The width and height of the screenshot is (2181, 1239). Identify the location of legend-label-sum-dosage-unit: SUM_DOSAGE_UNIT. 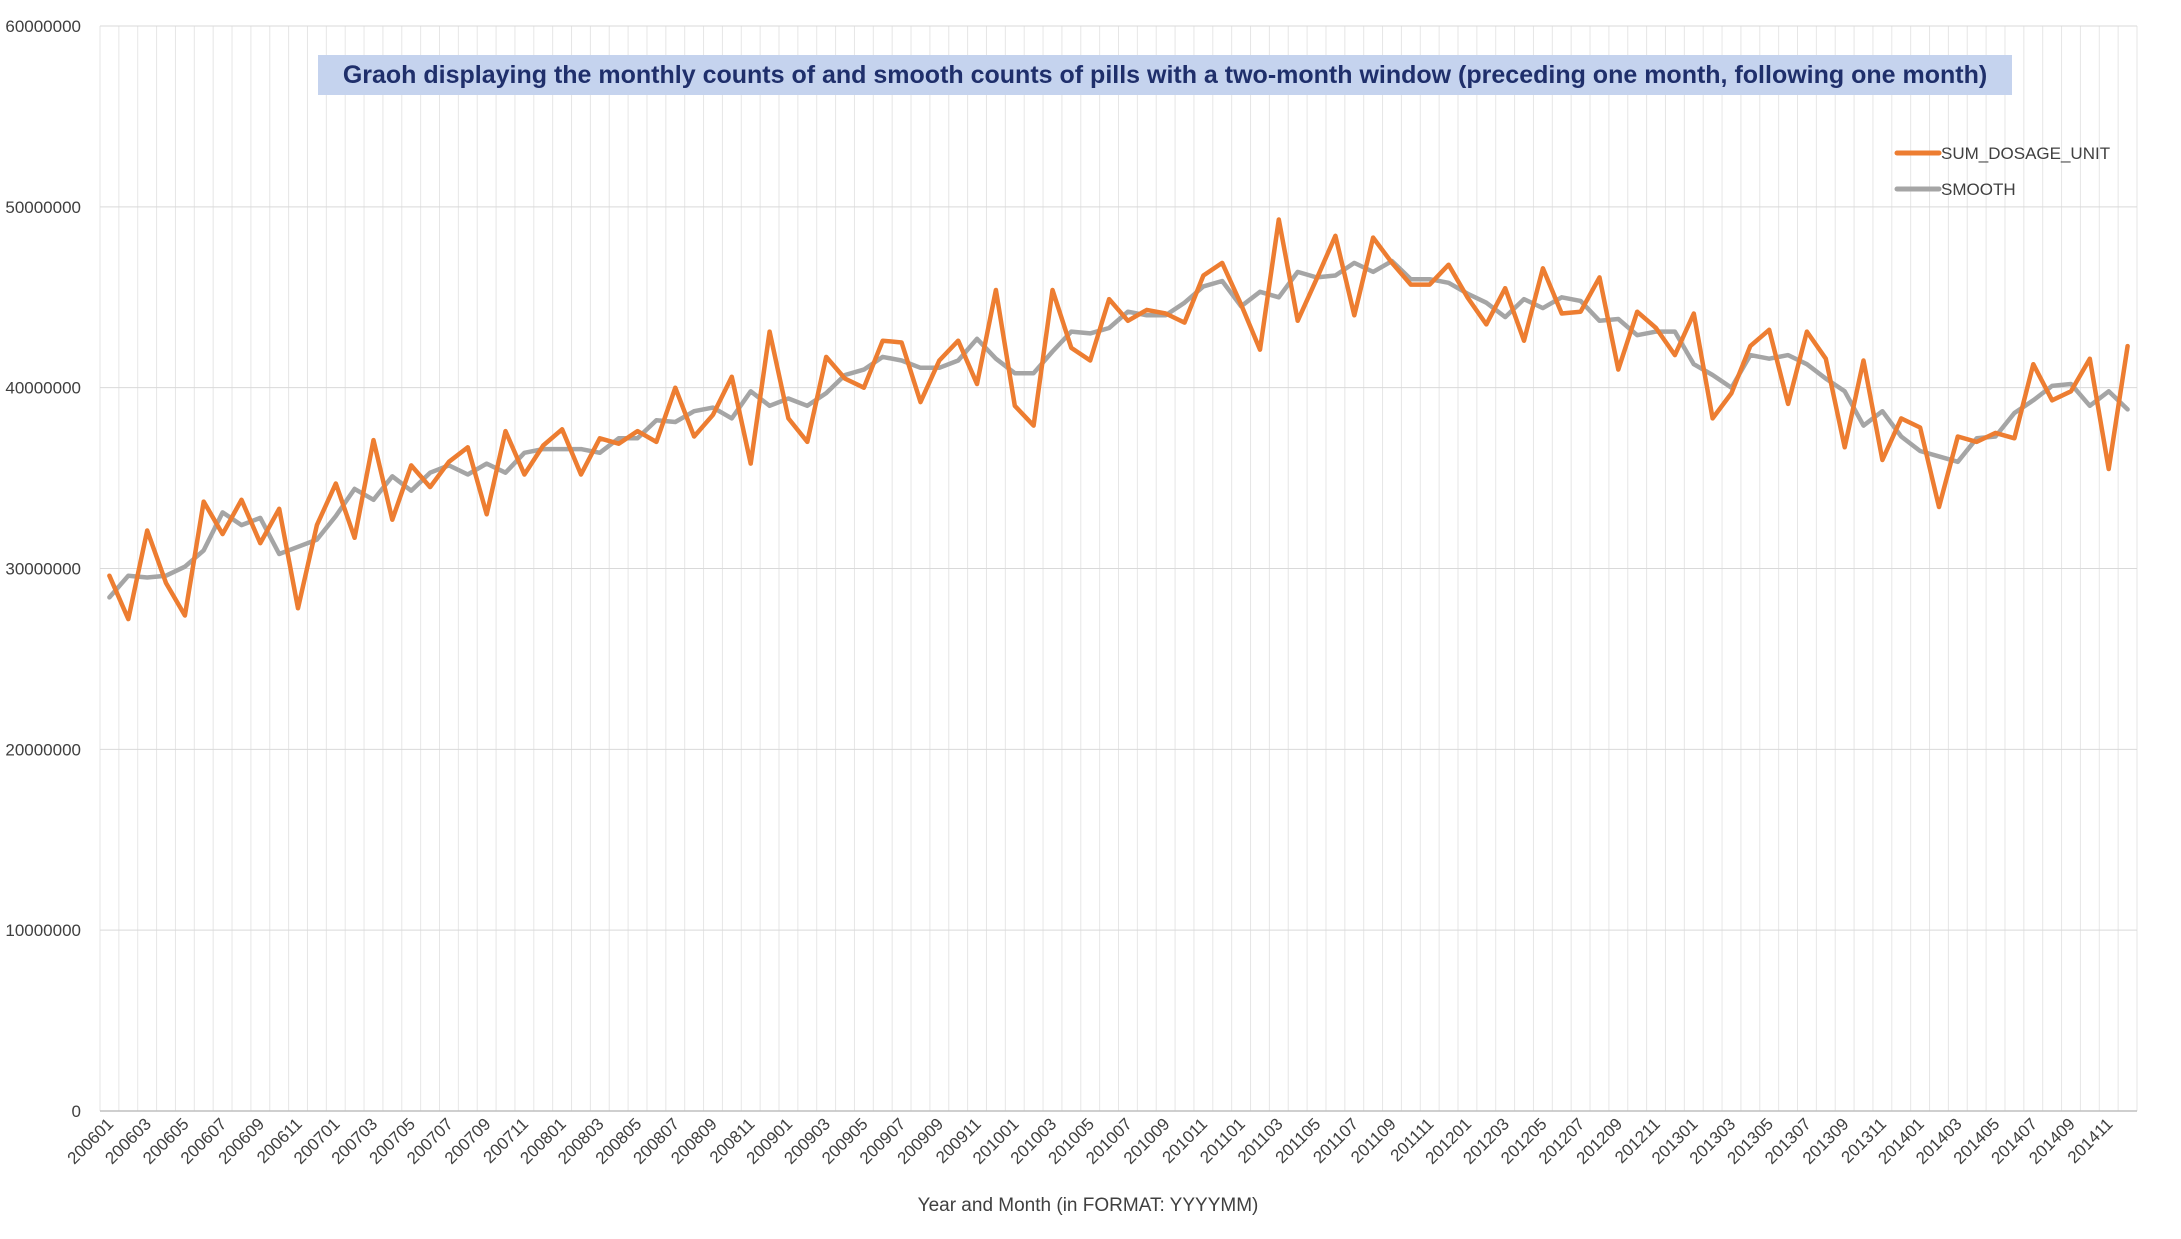
(2025, 153).